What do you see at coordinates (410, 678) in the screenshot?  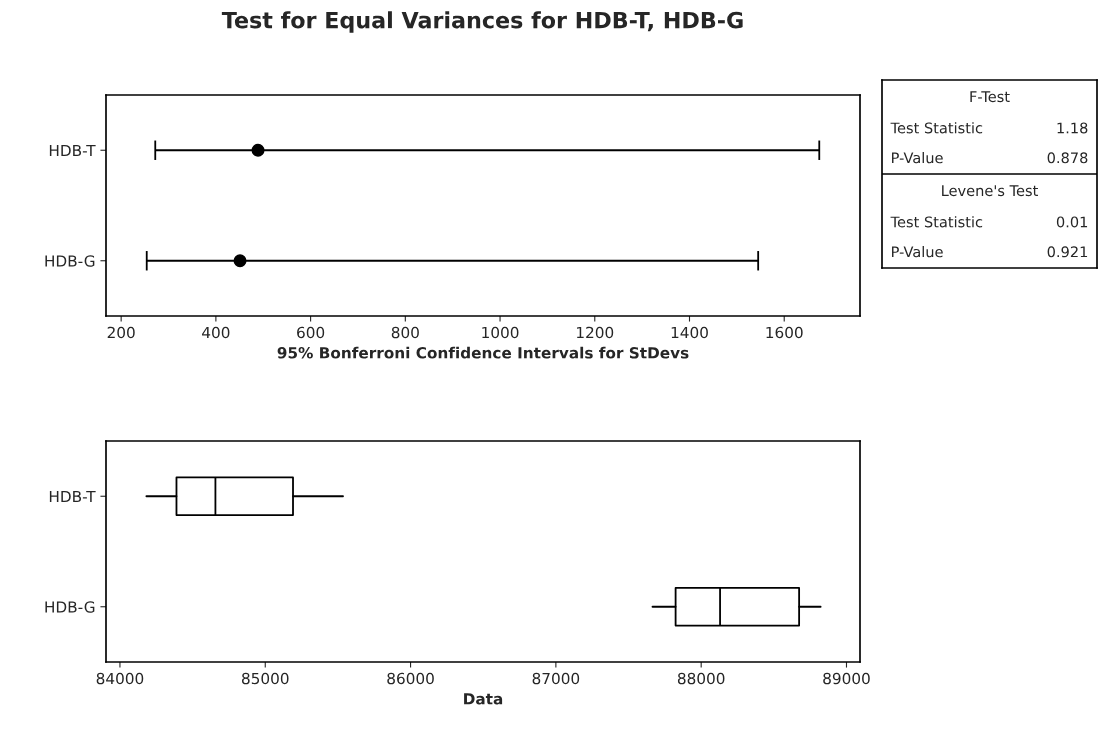 I see `x-tick-label: 86000` at bounding box center [410, 678].